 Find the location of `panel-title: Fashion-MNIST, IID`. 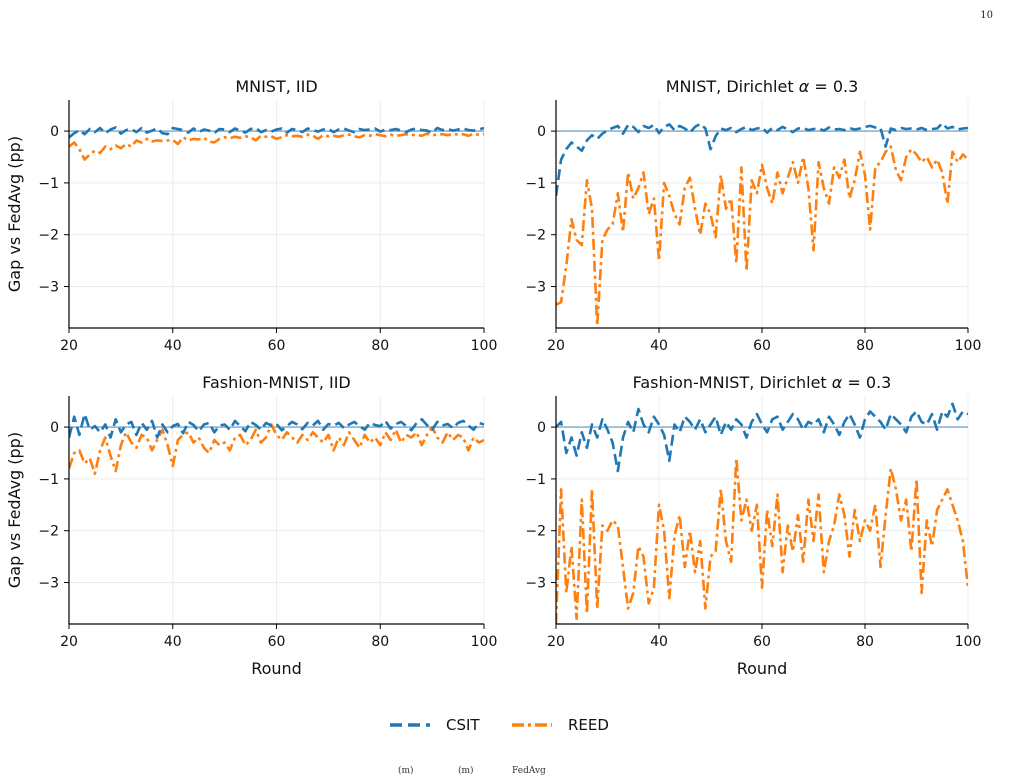

panel-title: Fashion-MNIST, IID is located at coordinates (276, 382).